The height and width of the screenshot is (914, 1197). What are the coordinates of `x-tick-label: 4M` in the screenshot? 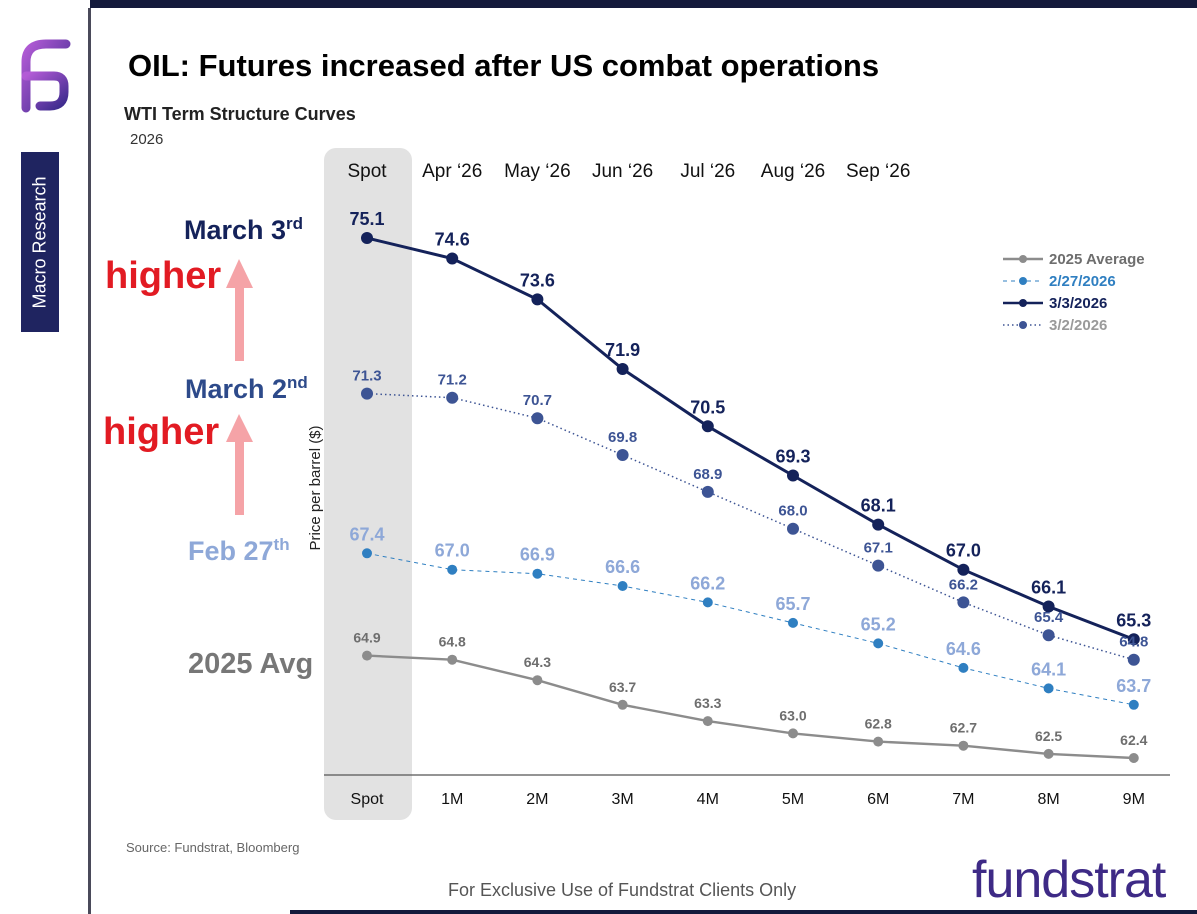 It's located at (708, 799).